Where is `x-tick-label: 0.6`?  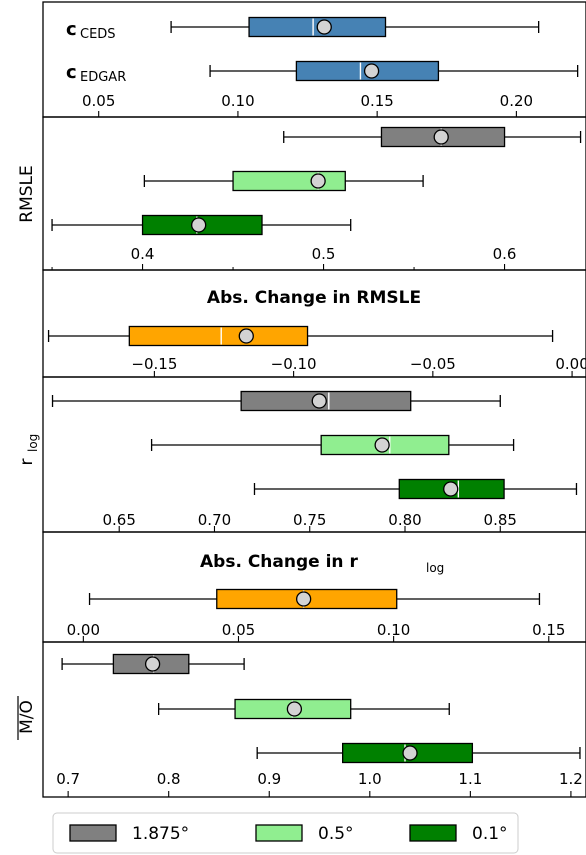 x-tick-label: 0.6 is located at coordinates (505, 254).